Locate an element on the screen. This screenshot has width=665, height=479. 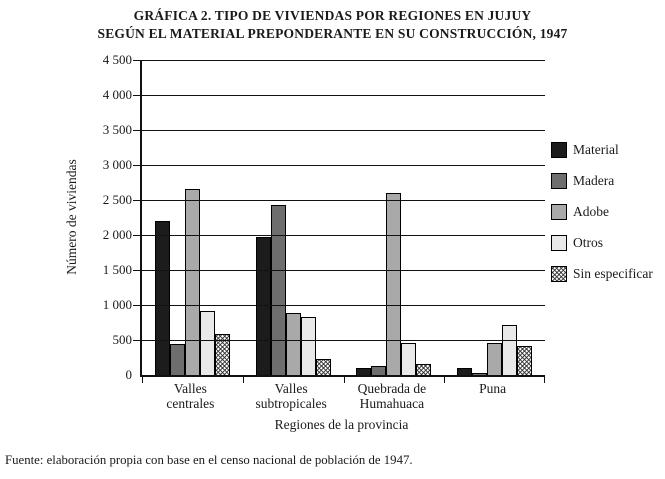
x-category-label-line: Puna is located at coordinates (493, 388).